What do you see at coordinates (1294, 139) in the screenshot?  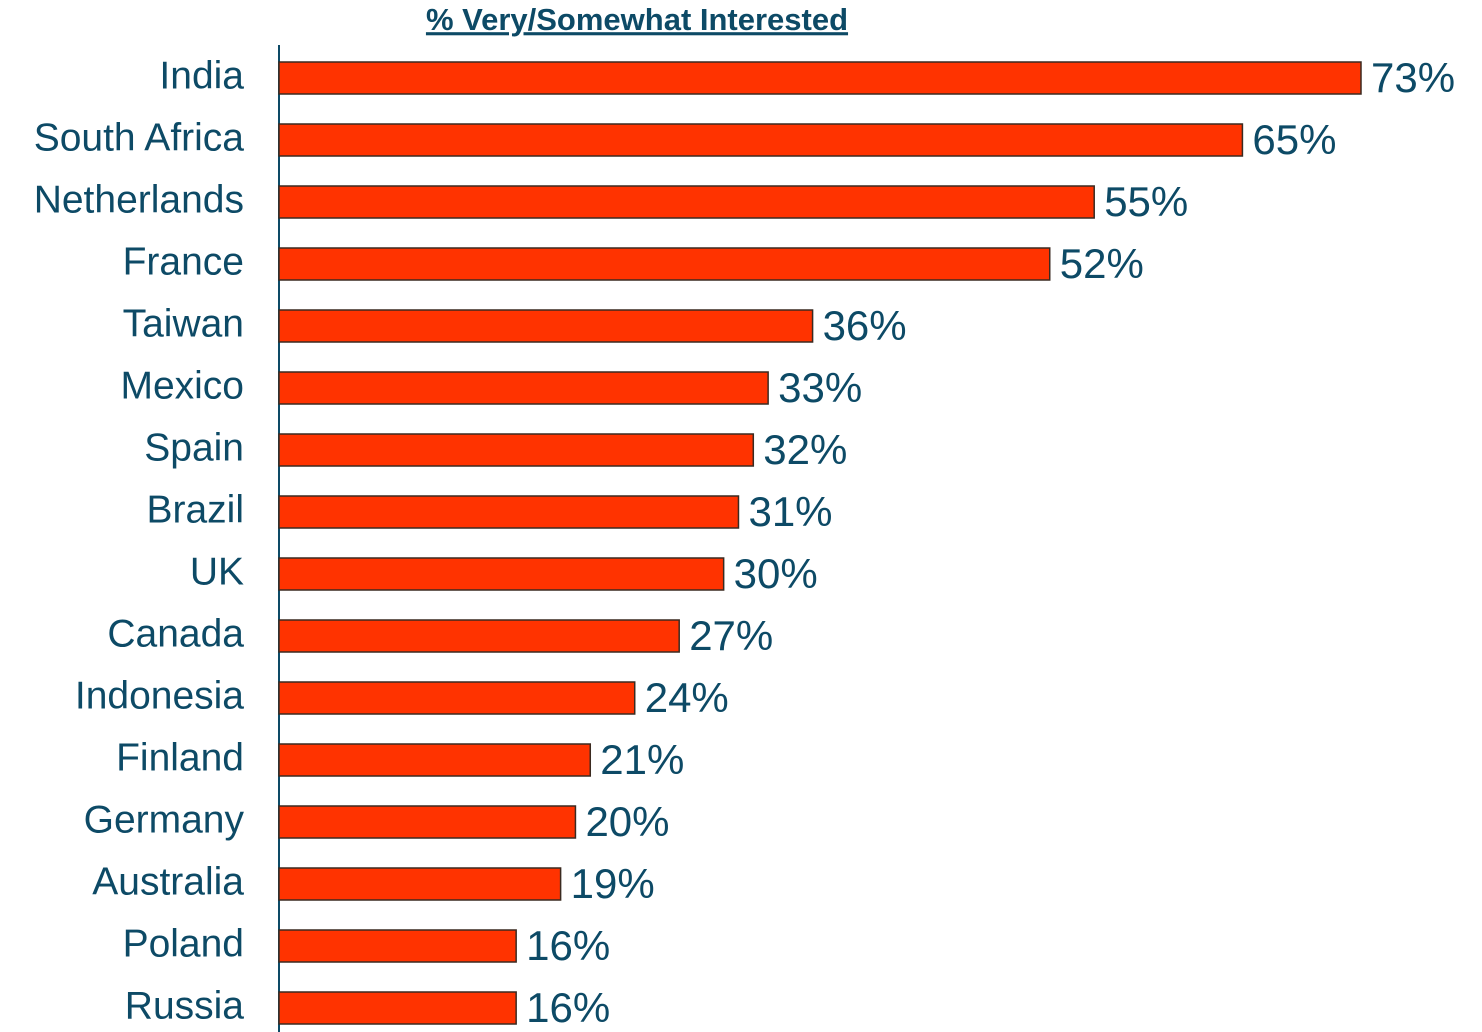 I see `value-label: 65%` at bounding box center [1294, 139].